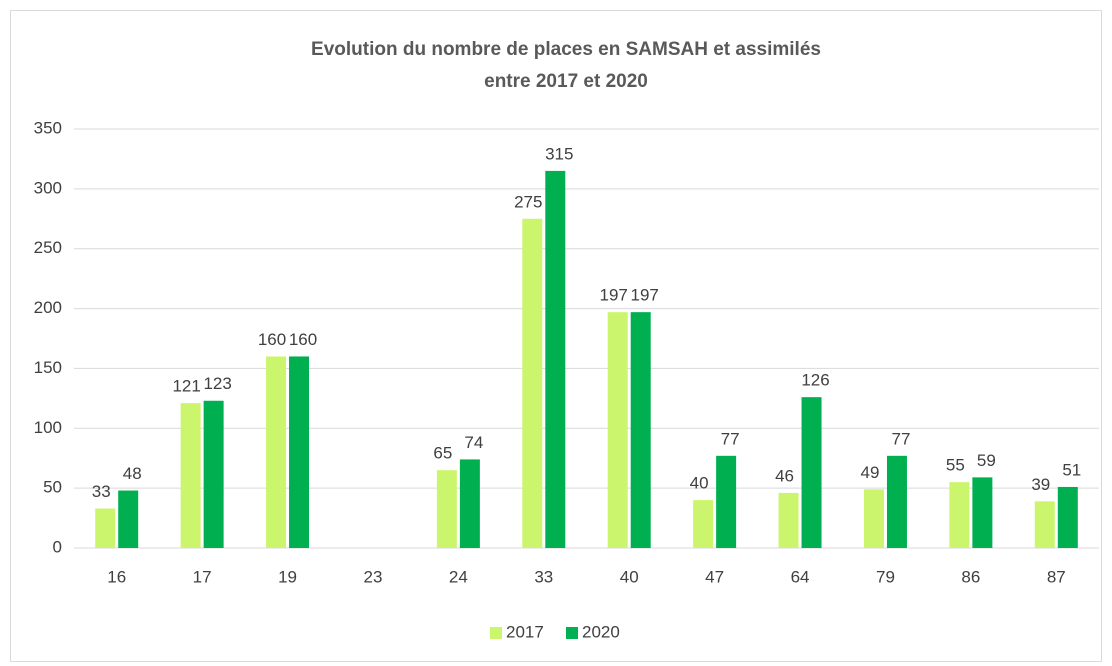 Image resolution: width=1112 pixels, height=666 pixels. Describe the element at coordinates (970, 576) in the screenshot. I see `x-tick-label: 86` at that location.